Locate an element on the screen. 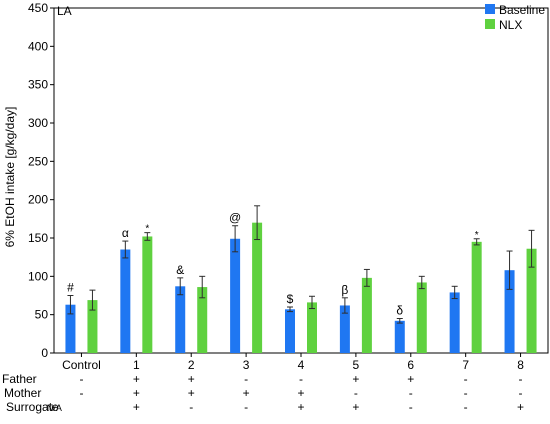 The height and width of the screenshot is (424, 550). y-tick-label: 0 is located at coordinates (44, 353).